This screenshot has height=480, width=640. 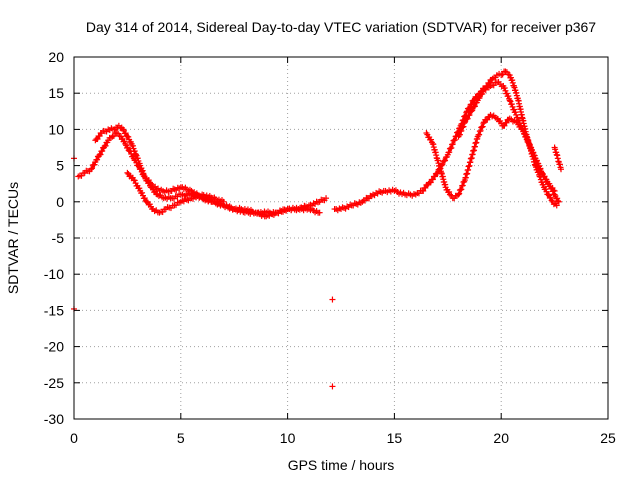 What do you see at coordinates (56, 129) in the screenshot?
I see `y-tick-label: 10` at bounding box center [56, 129].